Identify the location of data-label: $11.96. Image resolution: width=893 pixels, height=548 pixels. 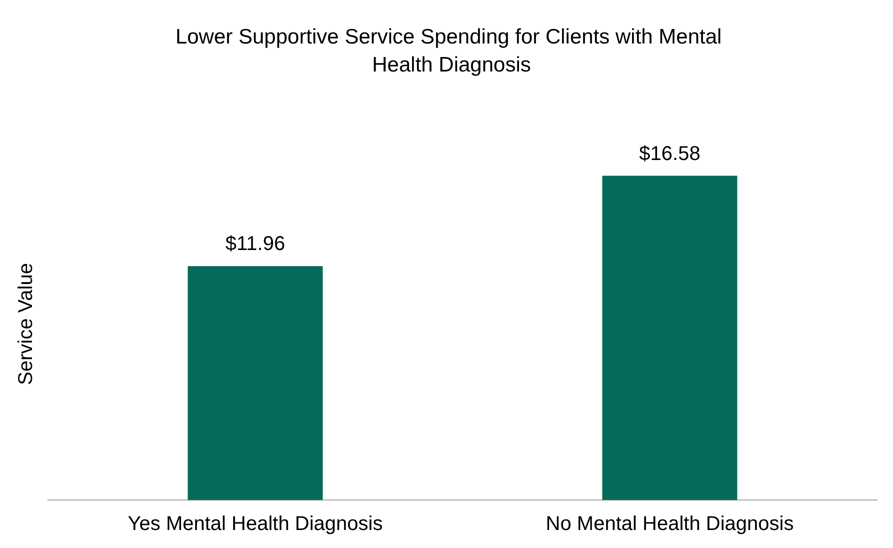
(255, 244).